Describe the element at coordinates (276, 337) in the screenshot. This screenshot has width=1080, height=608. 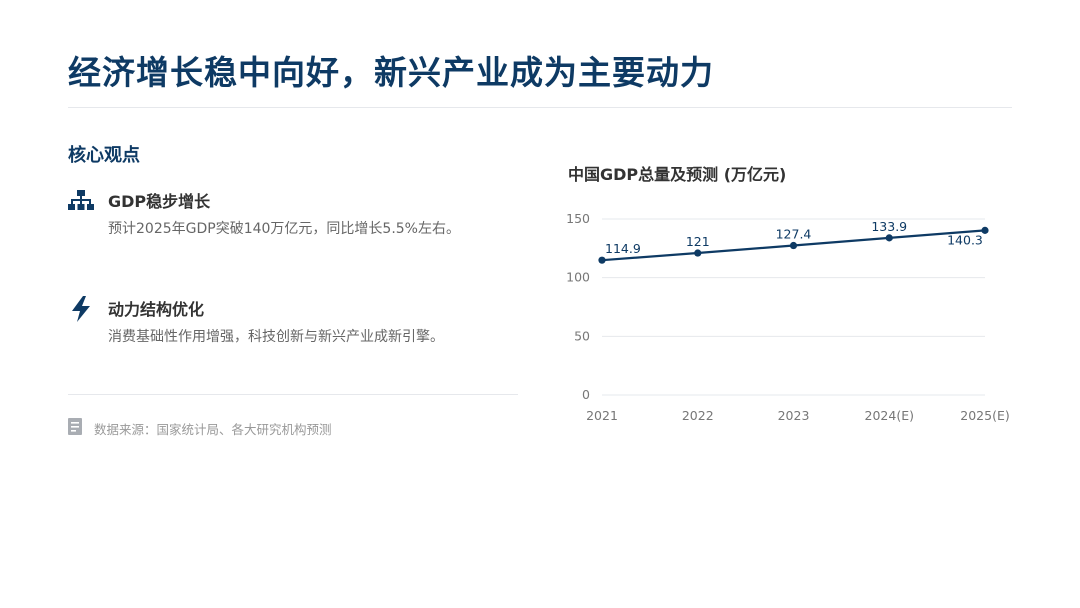
I see `insight-description: 消费基础性作用增强，科技创新与新兴产业成新引擎。` at that location.